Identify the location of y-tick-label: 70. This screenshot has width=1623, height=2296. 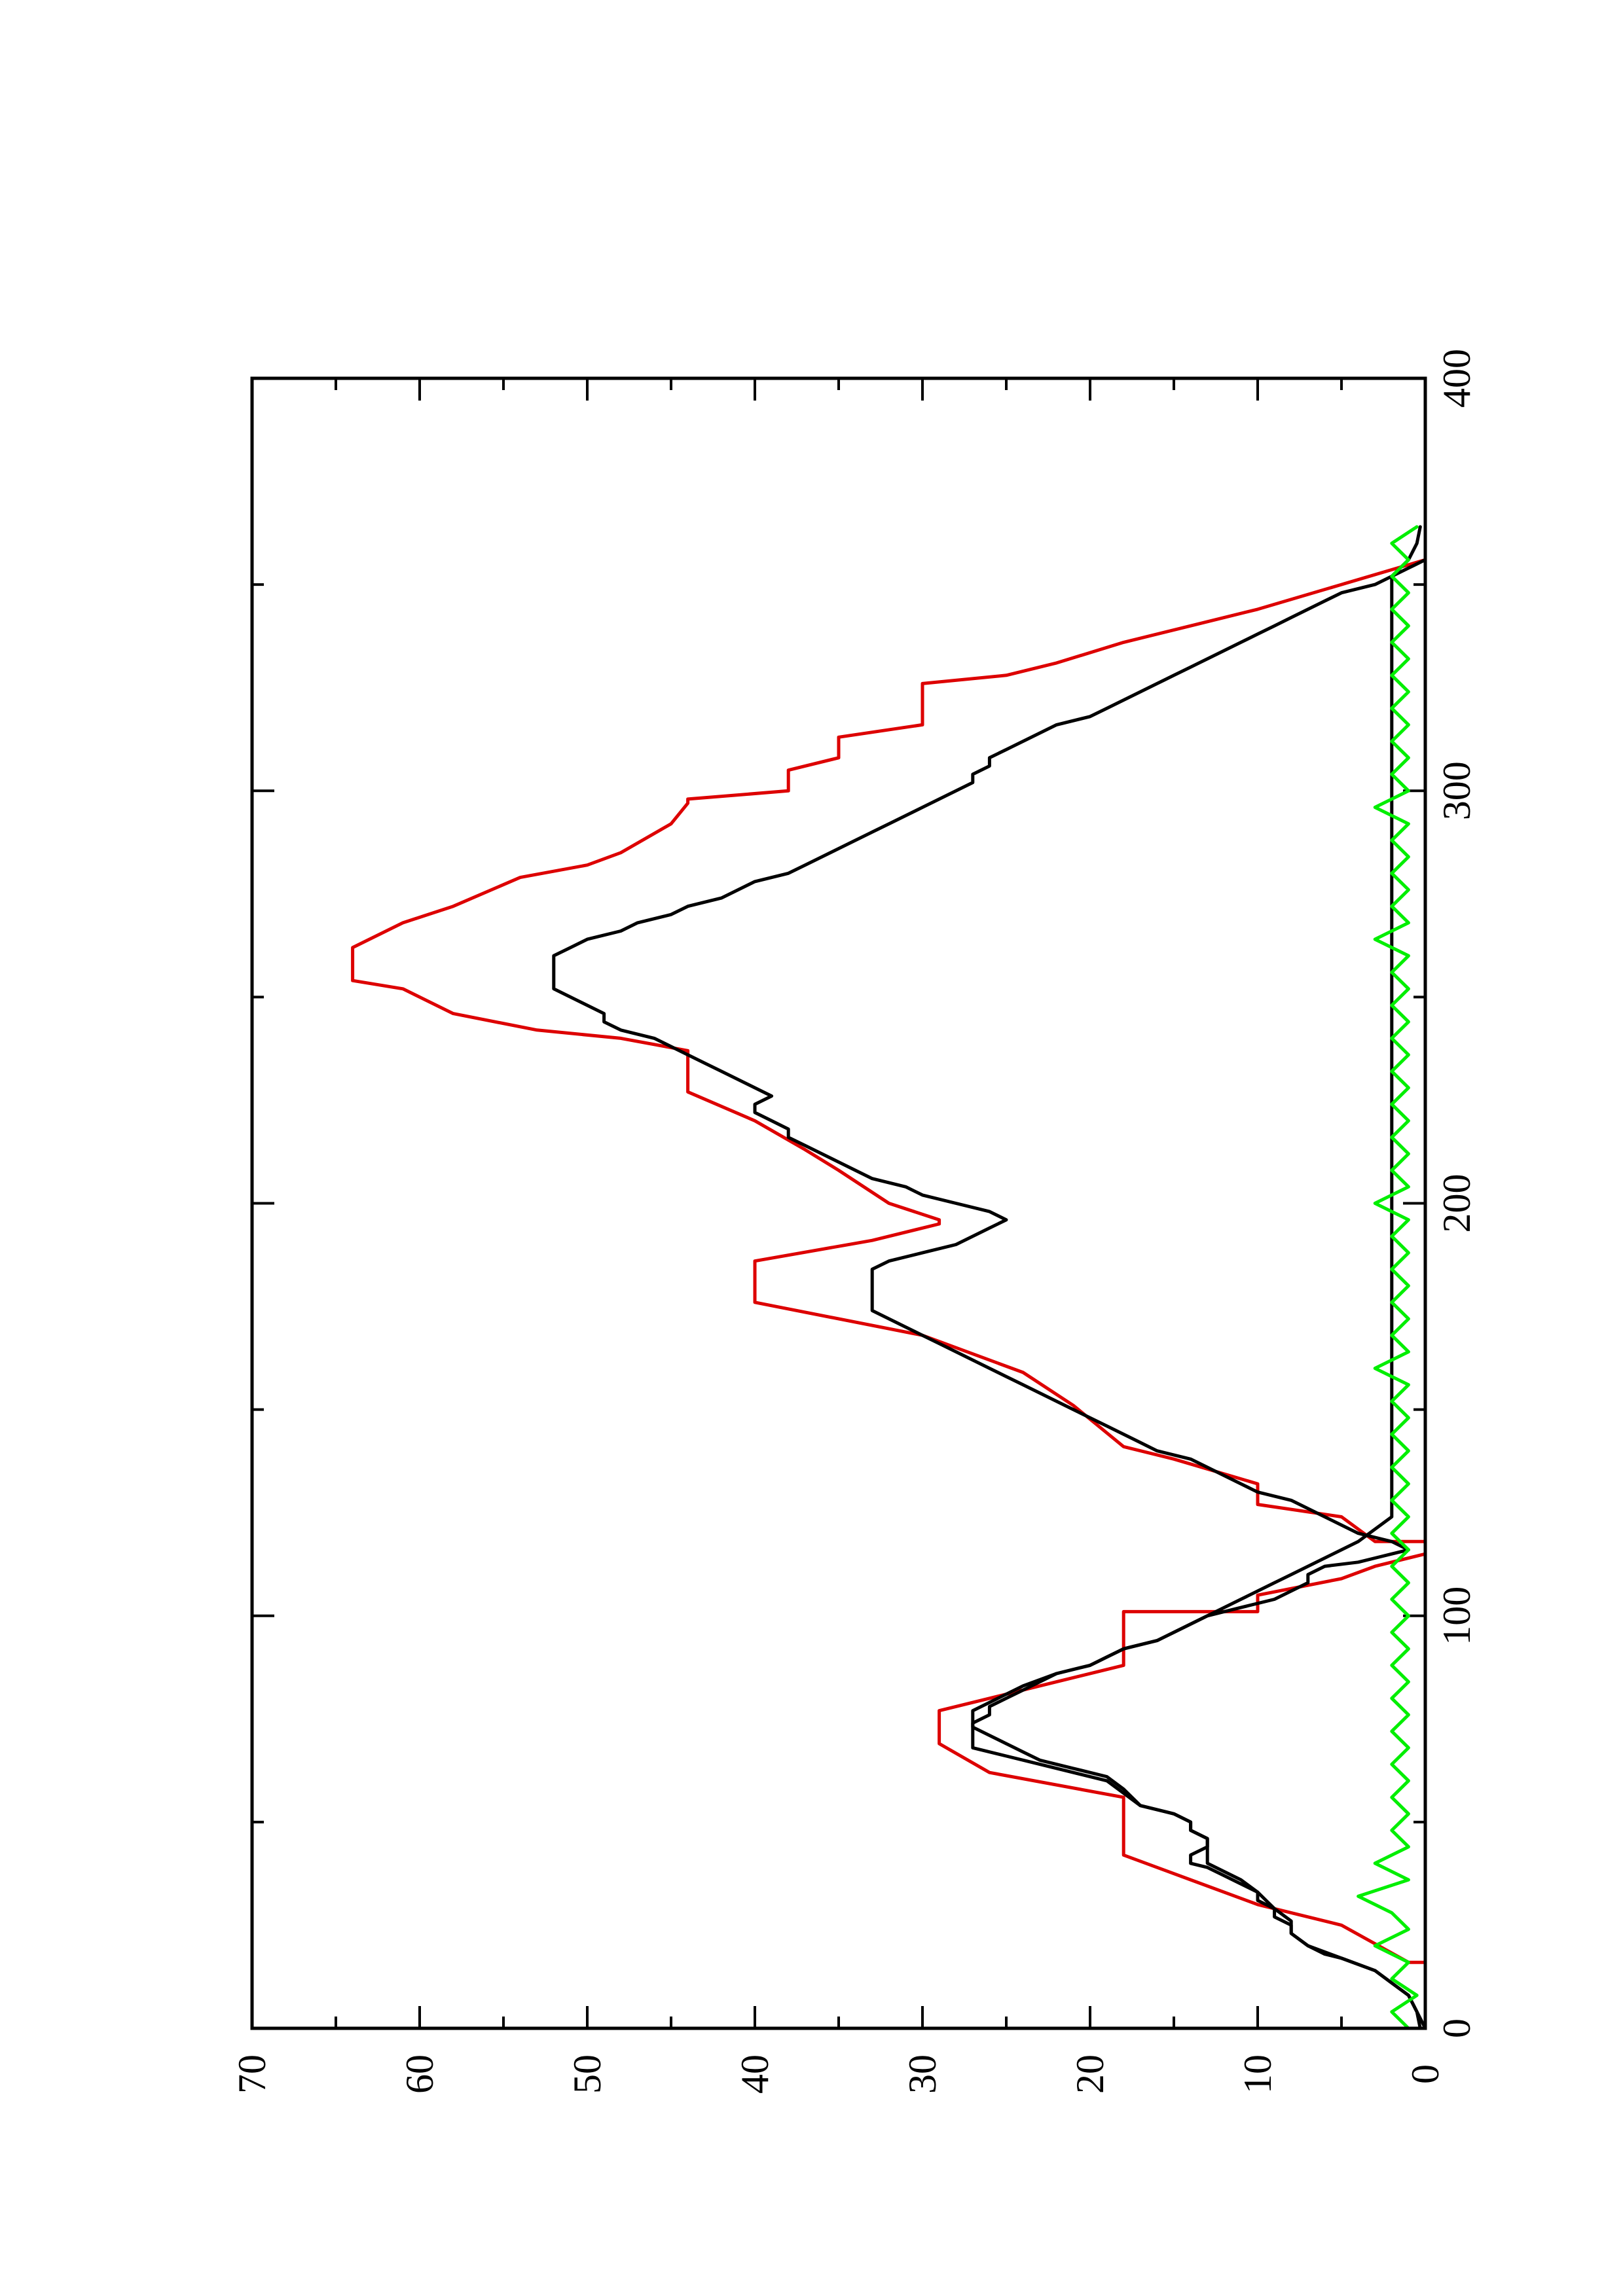
(252, 2074).